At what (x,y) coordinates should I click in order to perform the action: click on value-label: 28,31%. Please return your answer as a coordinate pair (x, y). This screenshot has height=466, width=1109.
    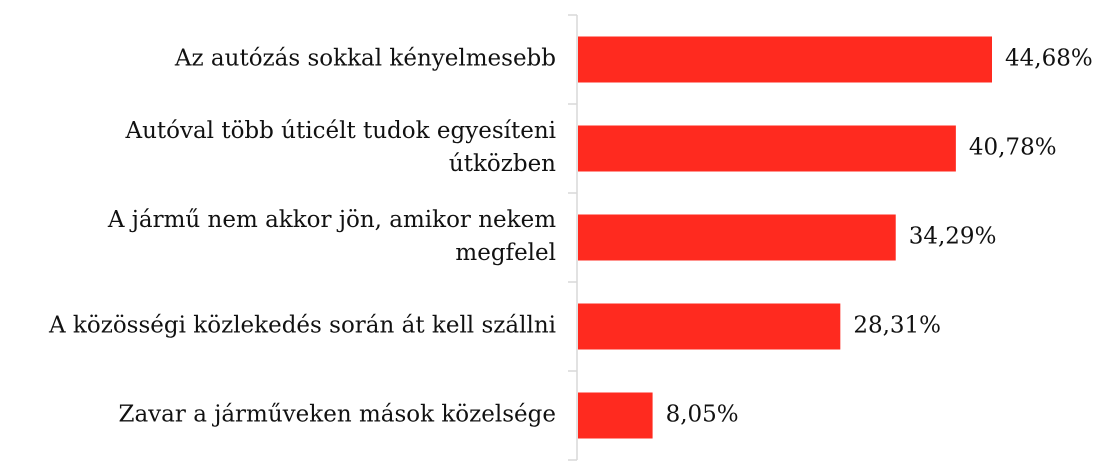
    Looking at the image, I should click on (897, 326).